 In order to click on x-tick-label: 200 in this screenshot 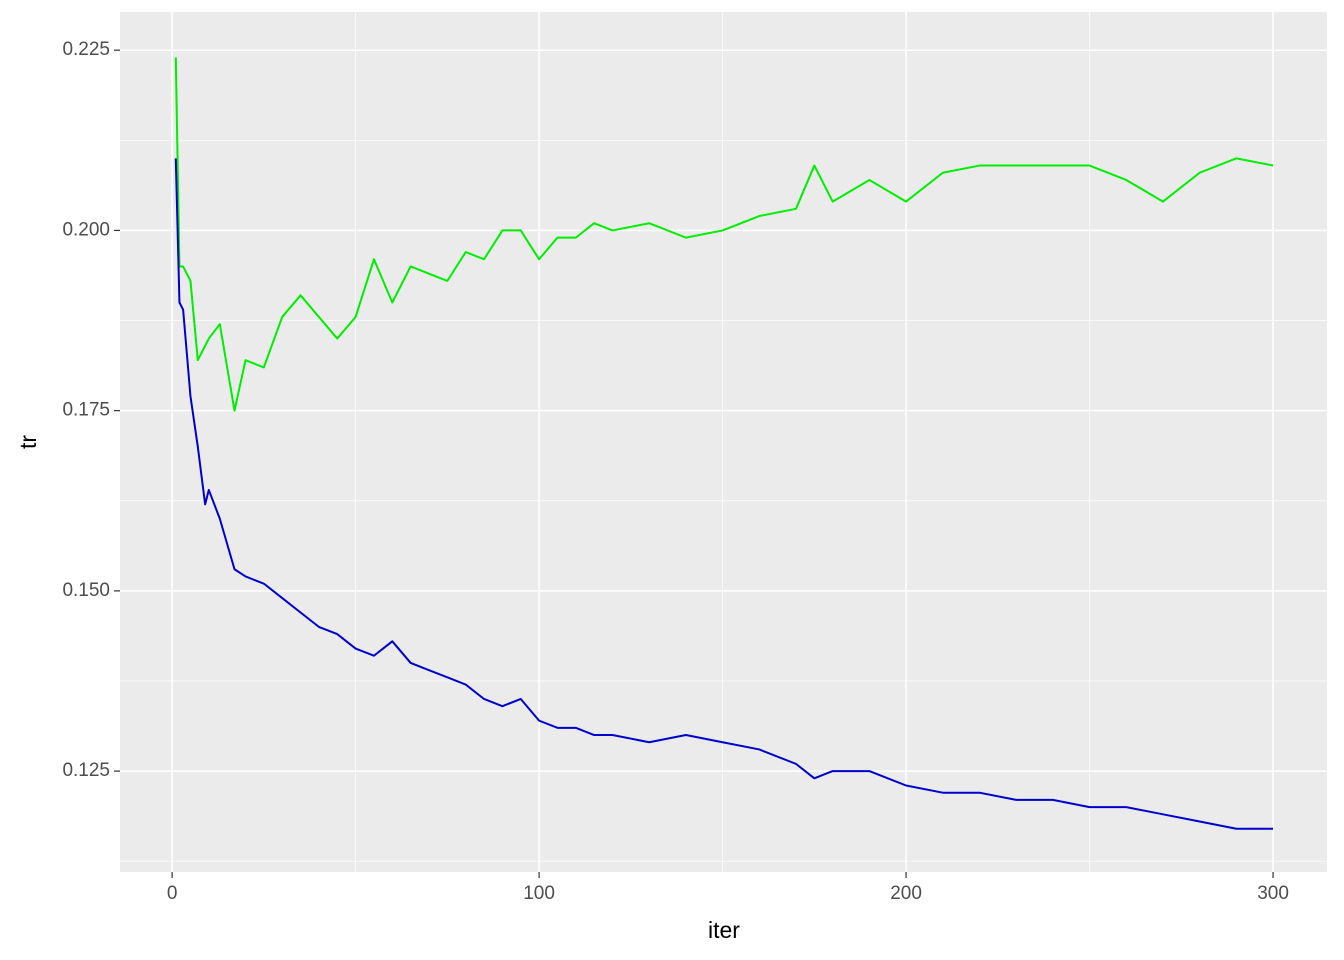, I will do `click(906, 893)`.